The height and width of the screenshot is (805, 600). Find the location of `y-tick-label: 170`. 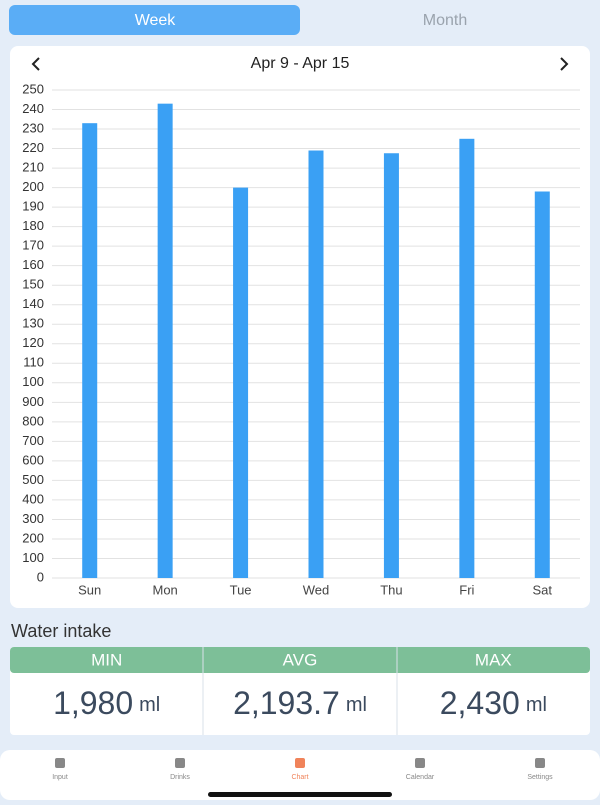

y-tick-label: 170 is located at coordinates (33, 245).